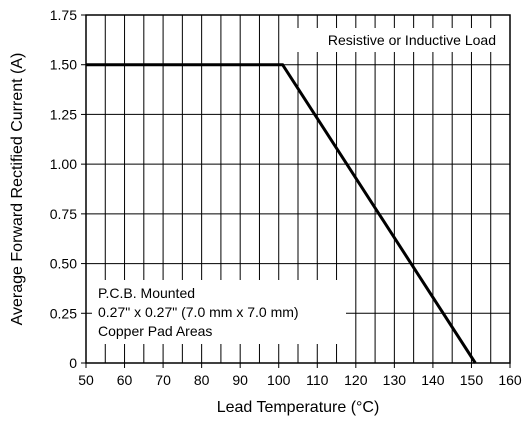 The width and height of the screenshot is (524, 422). What do you see at coordinates (146, 293) in the screenshot?
I see `pcb-note-line-1: P.C.B. Mounted` at bounding box center [146, 293].